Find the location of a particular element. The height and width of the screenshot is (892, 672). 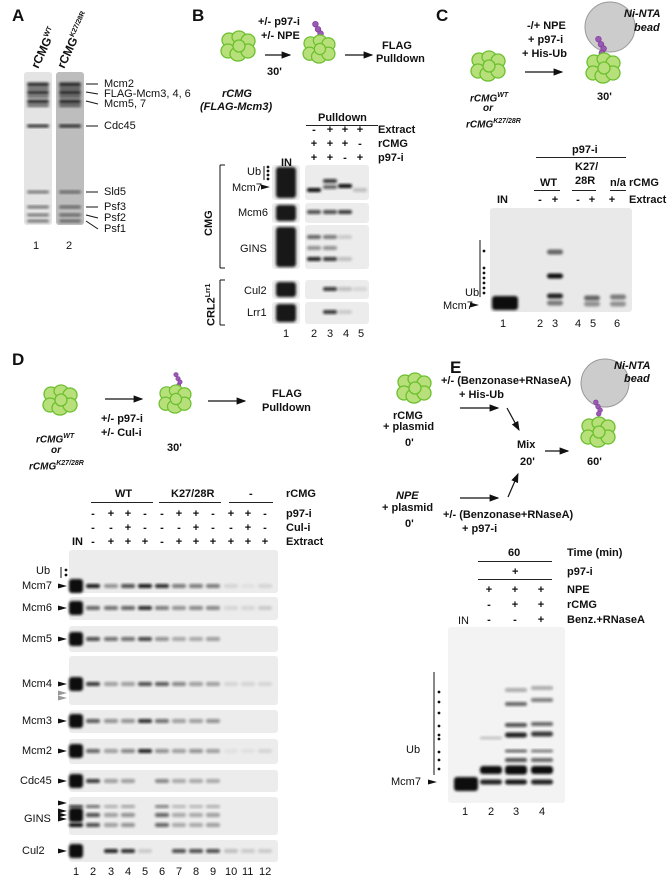

group-wt: WT is located at coordinates (124, 494).